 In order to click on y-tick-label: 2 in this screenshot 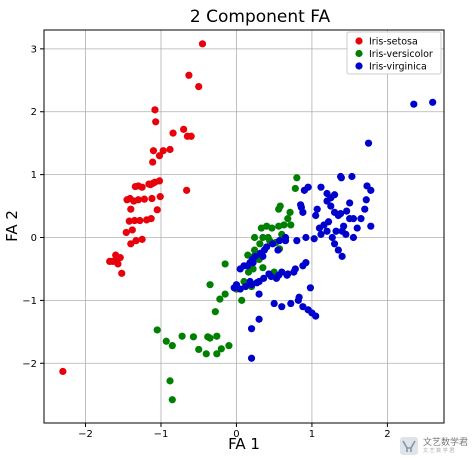, I will do `click(34, 112)`.